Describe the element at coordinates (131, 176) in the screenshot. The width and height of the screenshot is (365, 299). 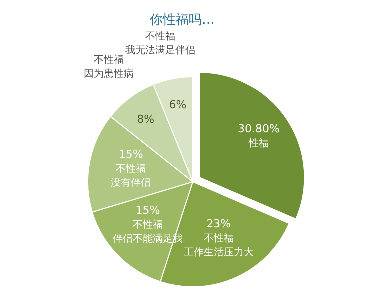
I see `slice-label: 不性福没有伴侣` at that location.